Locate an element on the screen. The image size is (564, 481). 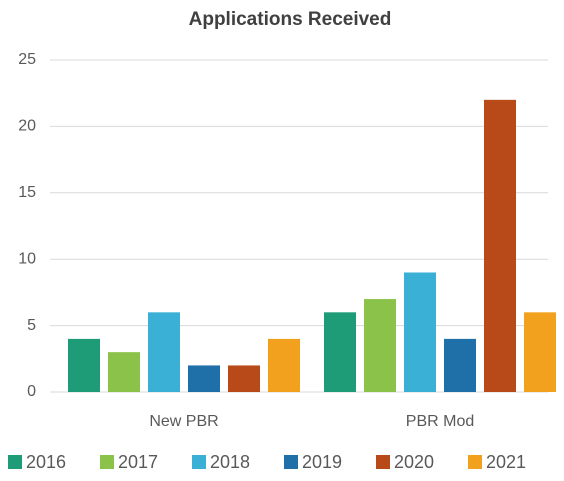
legend-label: 2017 is located at coordinates (138, 462).